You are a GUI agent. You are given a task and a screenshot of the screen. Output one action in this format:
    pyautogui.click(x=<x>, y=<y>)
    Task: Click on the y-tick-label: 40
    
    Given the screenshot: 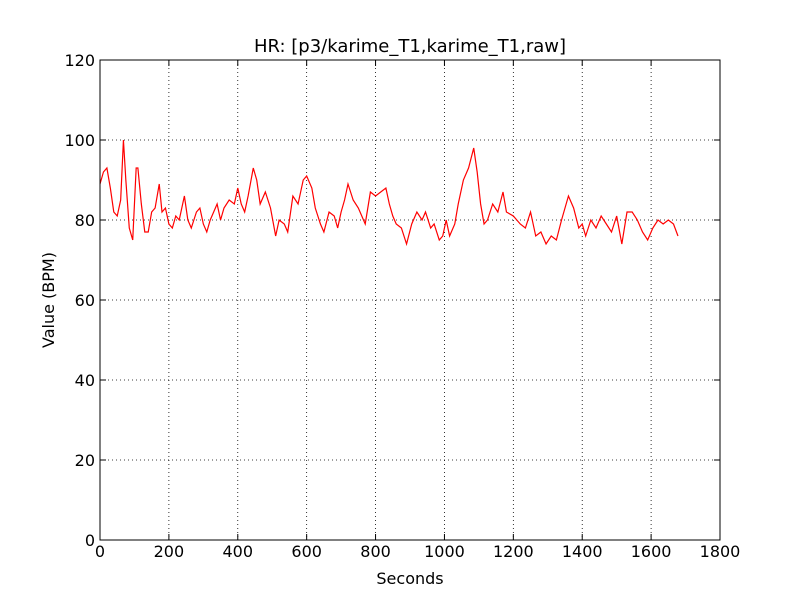 What is the action you would take?
    pyautogui.click(x=85, y=380)
    